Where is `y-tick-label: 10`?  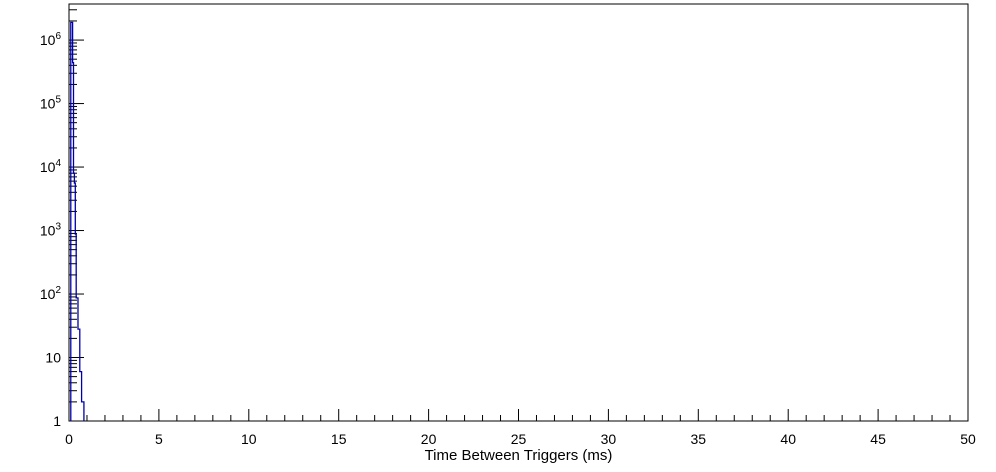
y-tick-label: 10 is located at coordinates (53, 358).